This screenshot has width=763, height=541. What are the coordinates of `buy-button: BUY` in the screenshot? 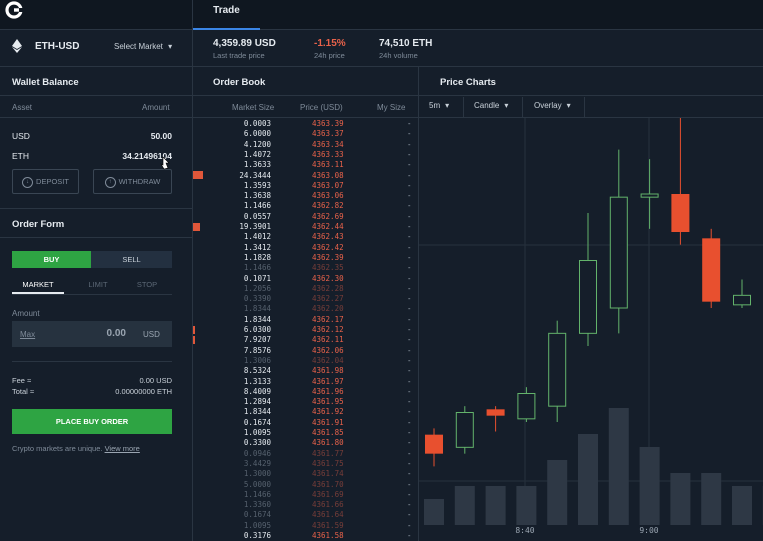 It's located at (51, 259).